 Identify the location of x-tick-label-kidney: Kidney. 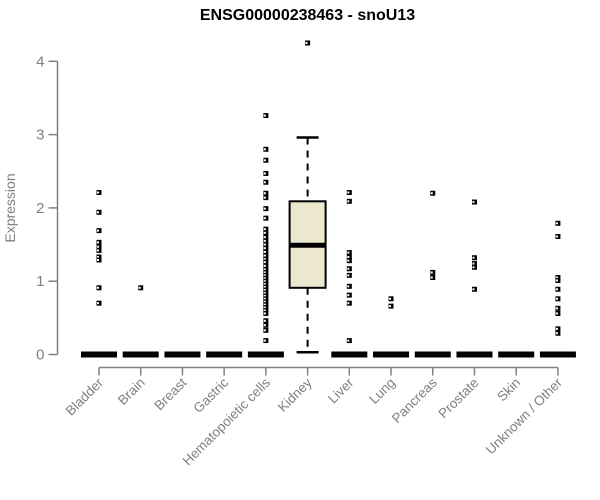
(295, 395).